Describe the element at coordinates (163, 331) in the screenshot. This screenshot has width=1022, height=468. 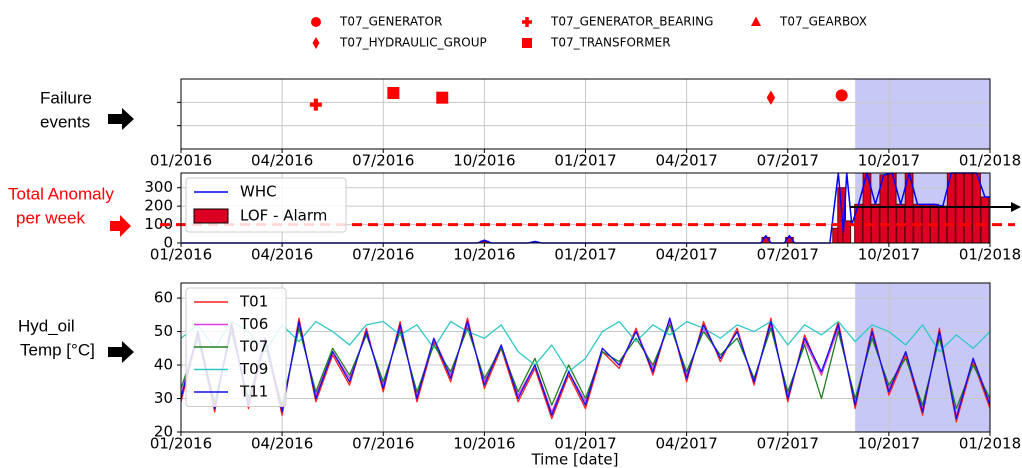
I see `y-tick-label: 50` at that location.